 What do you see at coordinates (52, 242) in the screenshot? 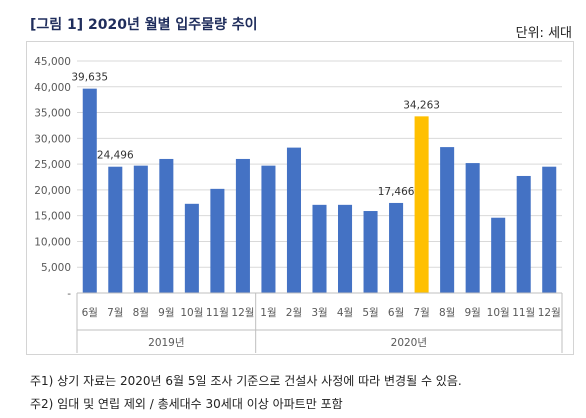
I see `y-tick-label: 10,000` at bounding box center [52, 242].